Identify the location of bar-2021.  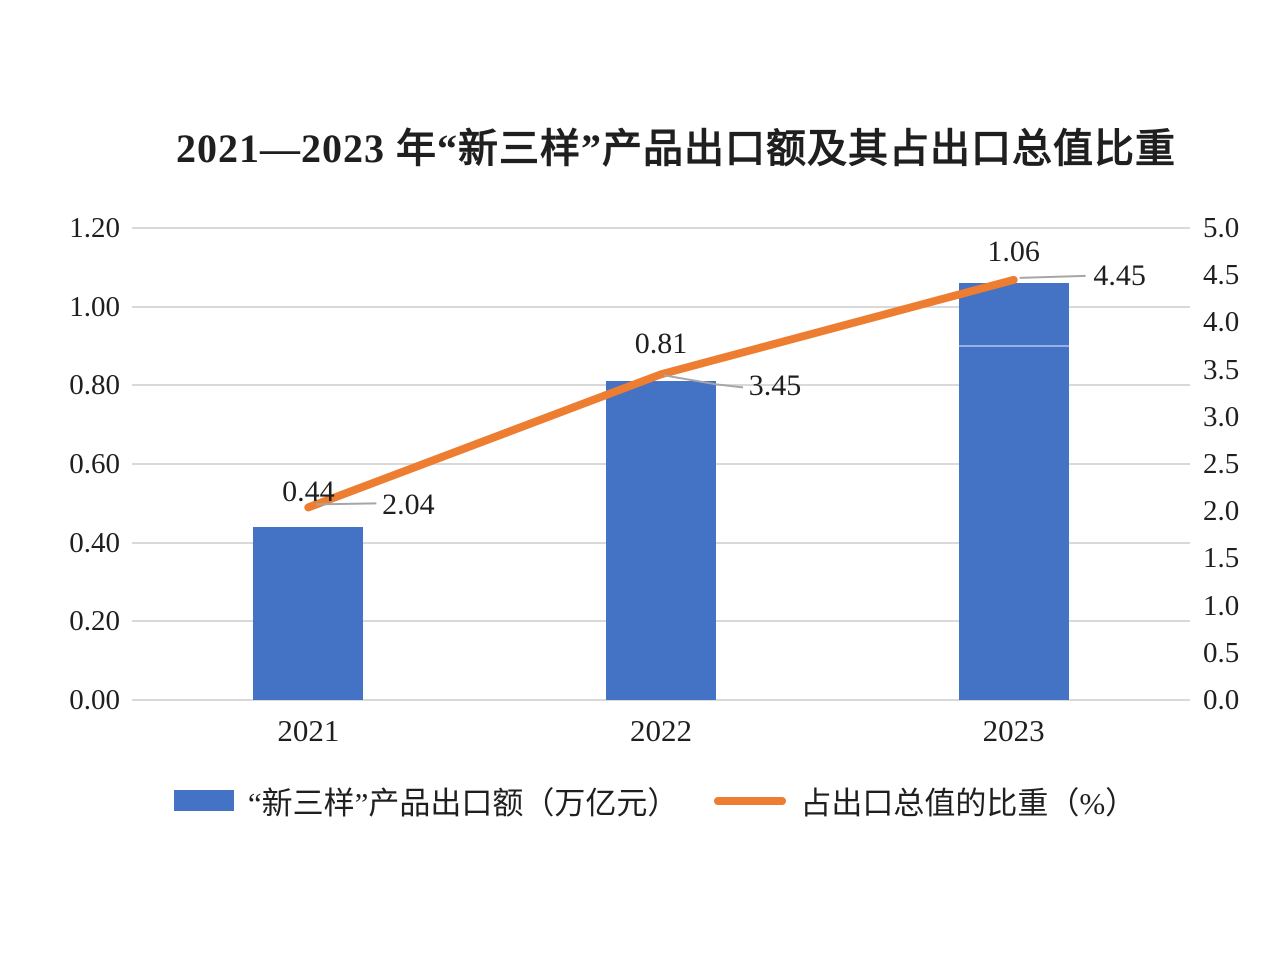
(308, 613).